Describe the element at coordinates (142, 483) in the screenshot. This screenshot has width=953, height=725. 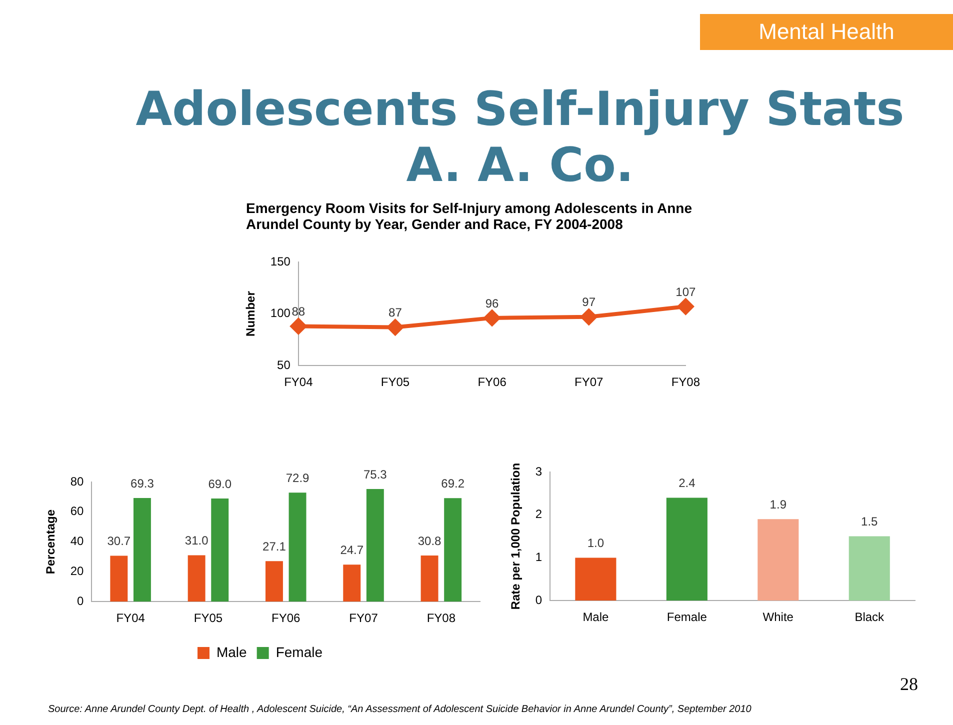
I see `data-label: 69.3` at that location.